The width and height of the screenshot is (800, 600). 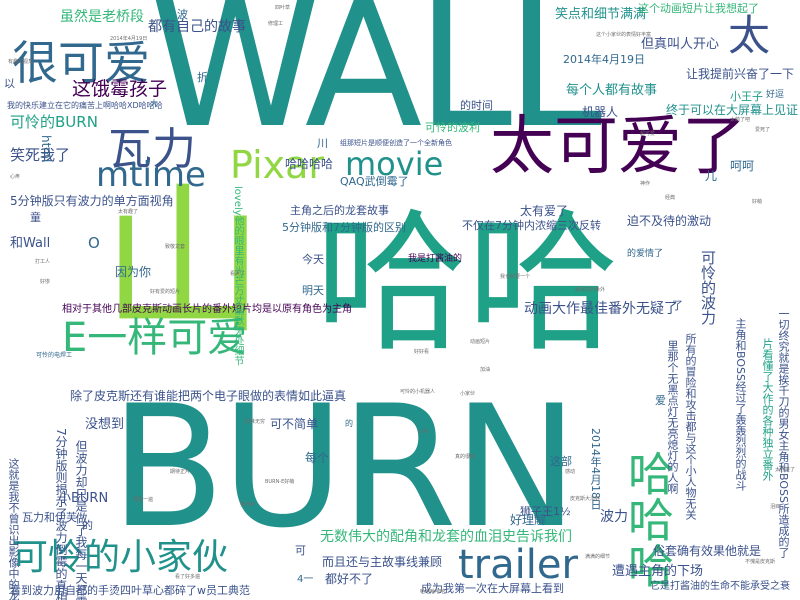 I want to click on word-tiny-10: 真的很萌, so click(x=465, y=457).